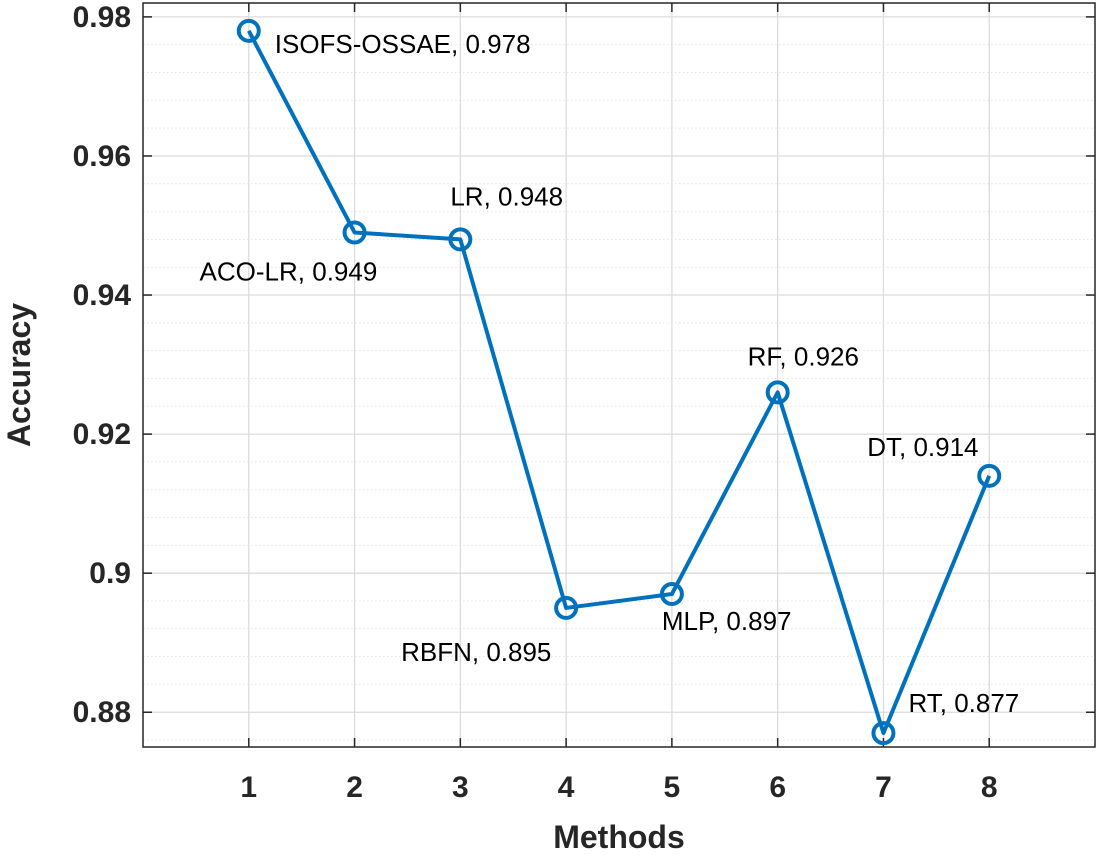 This screenshot has height=855, width=1100. Describe the element at coordinates (506, 196) in the screenshot. I see `data-label: LR, 0.948` at that location.